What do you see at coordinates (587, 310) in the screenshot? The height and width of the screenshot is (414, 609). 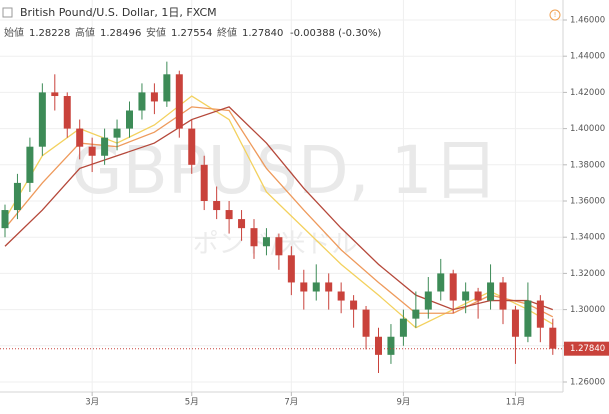 I see `y-tick-label: 1.30000` at bounding box center [587, 310].